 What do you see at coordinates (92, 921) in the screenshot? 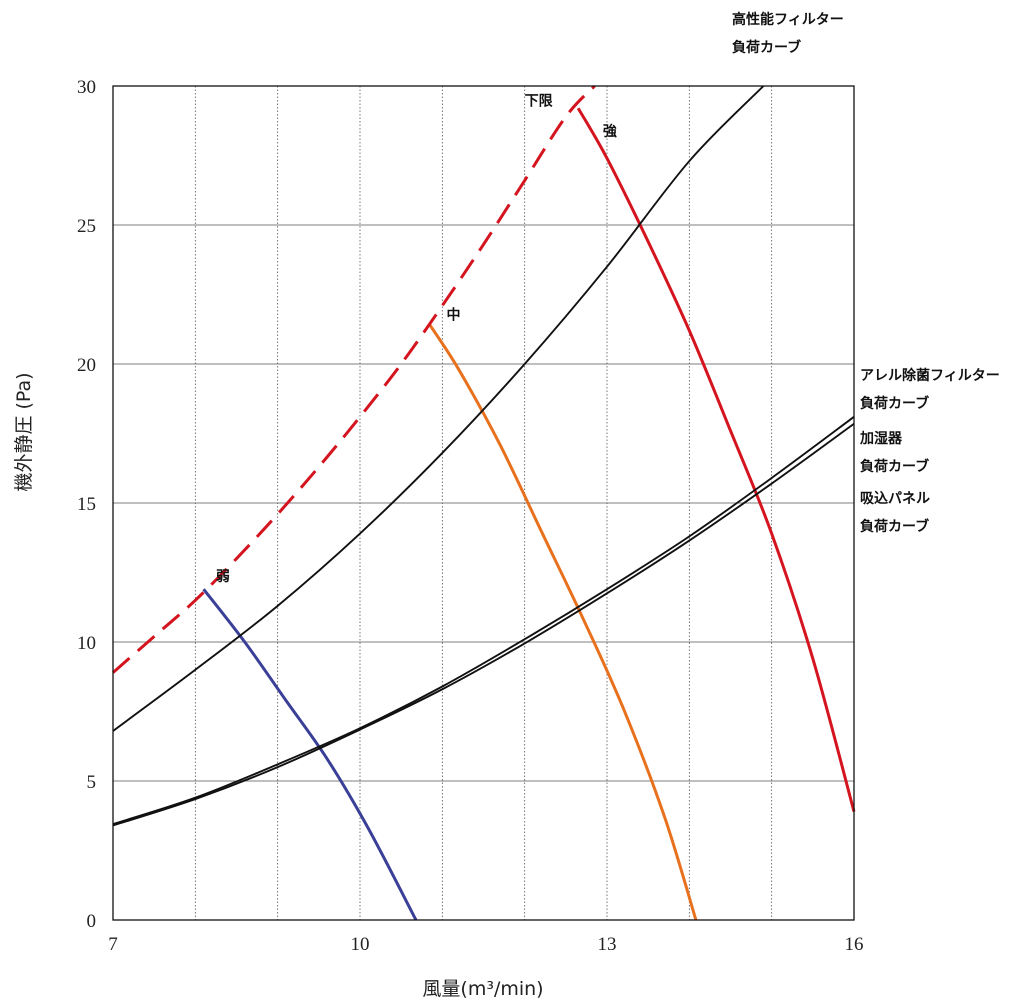
I see `y-tick-0: 0` at bounding box center [92, 921].